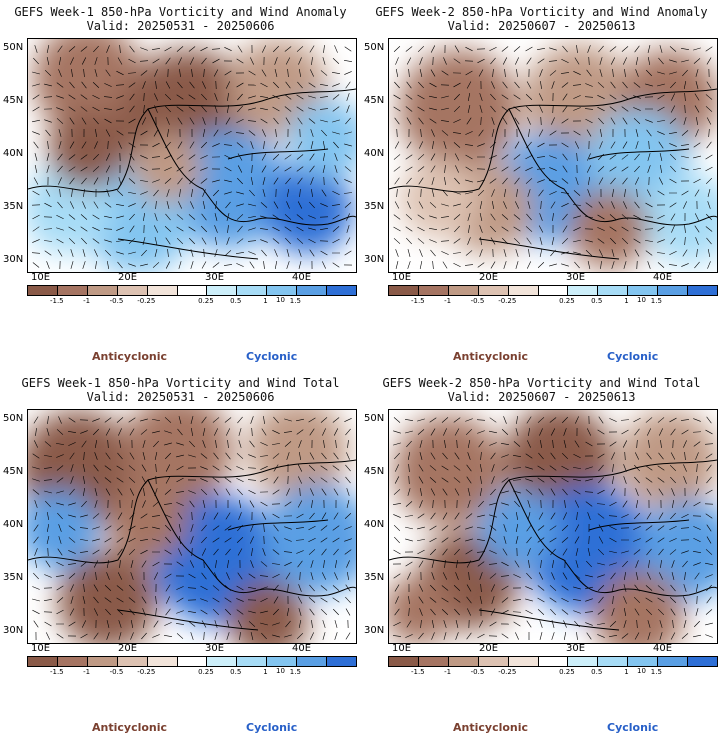  I want to click on vorticity-field, so click(192, 155).